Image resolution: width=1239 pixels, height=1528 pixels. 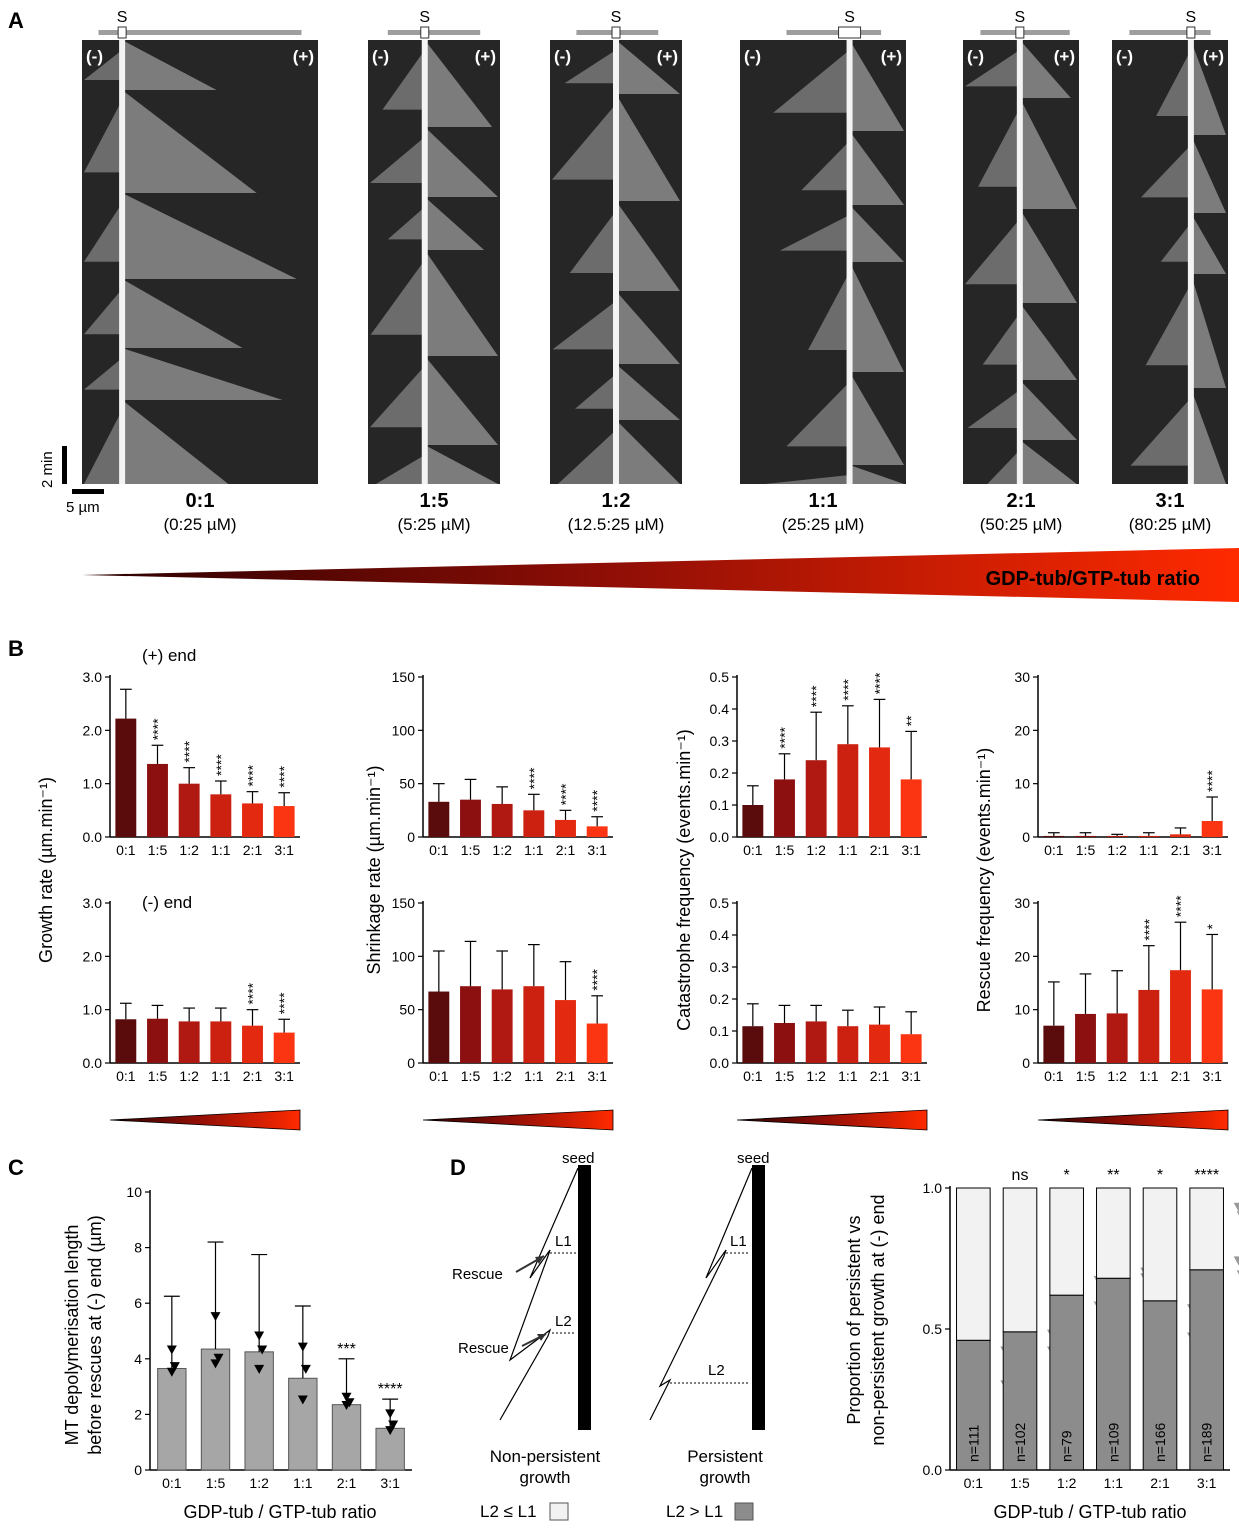 What do you see at coordinates (216, 1483) in the screenshot?
I see `x-tick-label: 1:5` at bounding box center [216, 1483].